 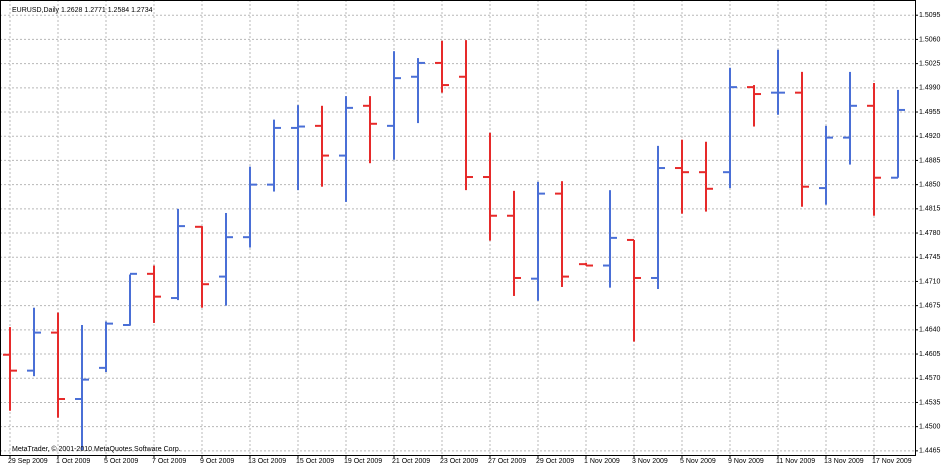 What do you see at coordinates (930, 402) in the screenshot?
I see `y-tick-label: 1.4535` at bounding box center [930, 402].